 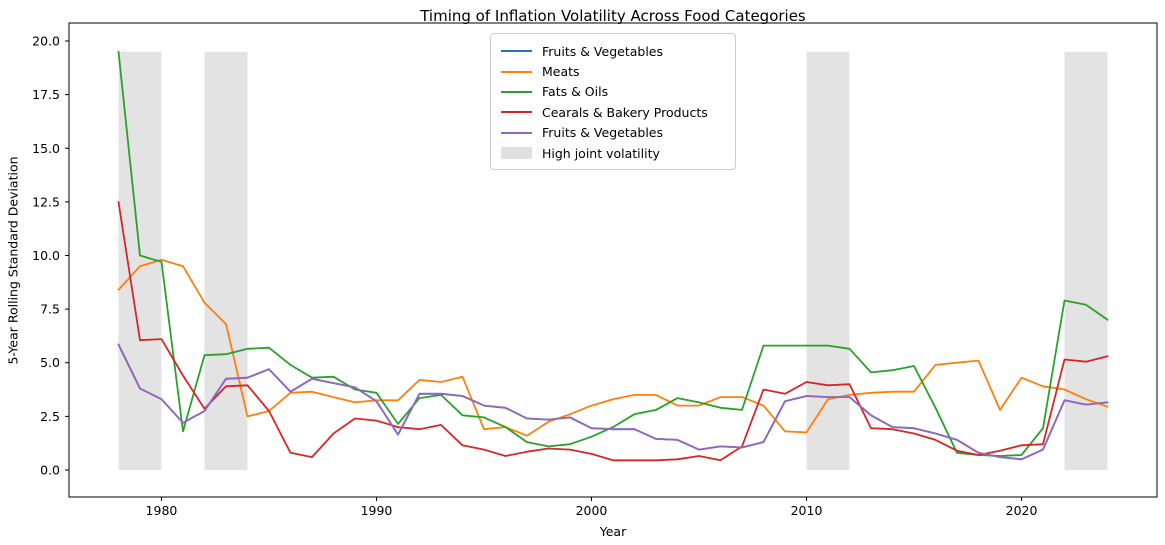 I want to click on y-tick-label: 20.0, so click(x=46, y=41).